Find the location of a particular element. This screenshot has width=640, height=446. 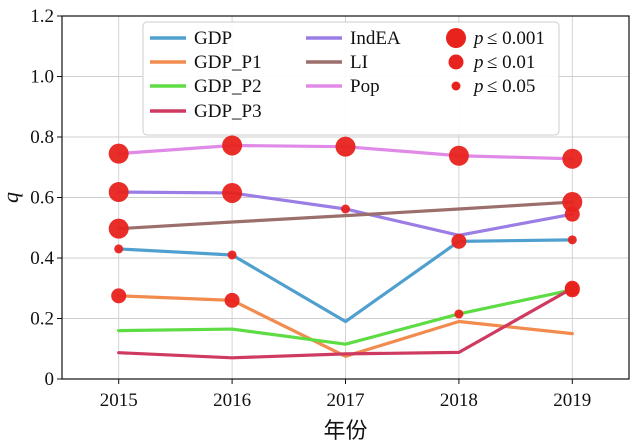

legend-significance-label: ≤ 0.05 is located at coordinates (511, 86).